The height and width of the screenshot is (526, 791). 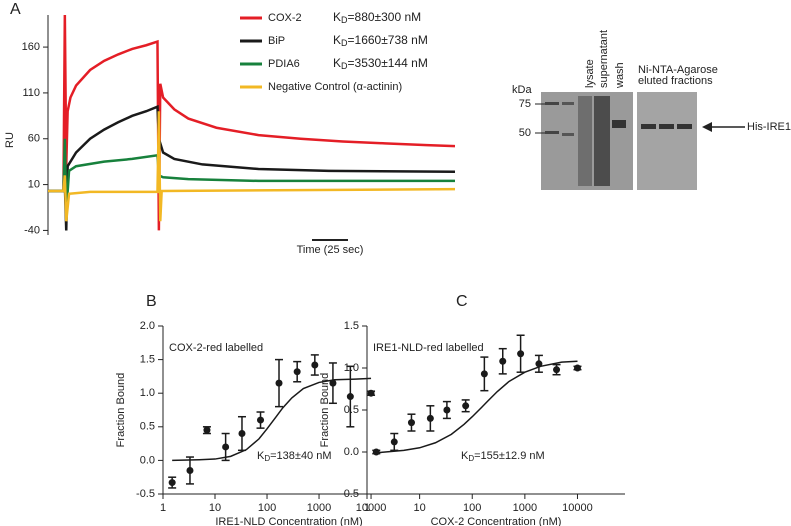 What do you see at coordinates (496, 521) in the screenshot?
I see `x-axis-label: COX-2 Concentration (nM)` at bounding box center [496, 521].